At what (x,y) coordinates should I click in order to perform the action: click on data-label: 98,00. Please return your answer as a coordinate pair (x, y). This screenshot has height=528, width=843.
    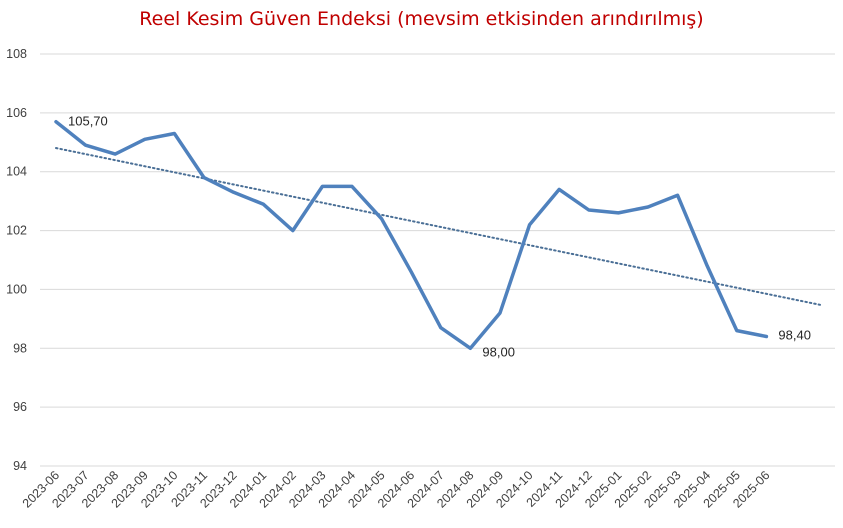
    Looking at the image, I should click on (498, 351).